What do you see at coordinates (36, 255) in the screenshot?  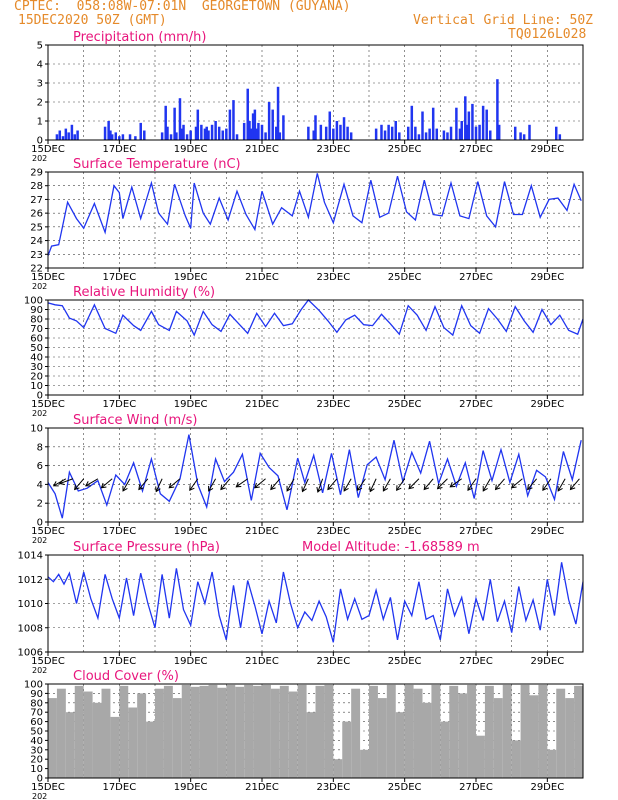 I see `y-tick-label: 23` at bounding box center [36, 255].